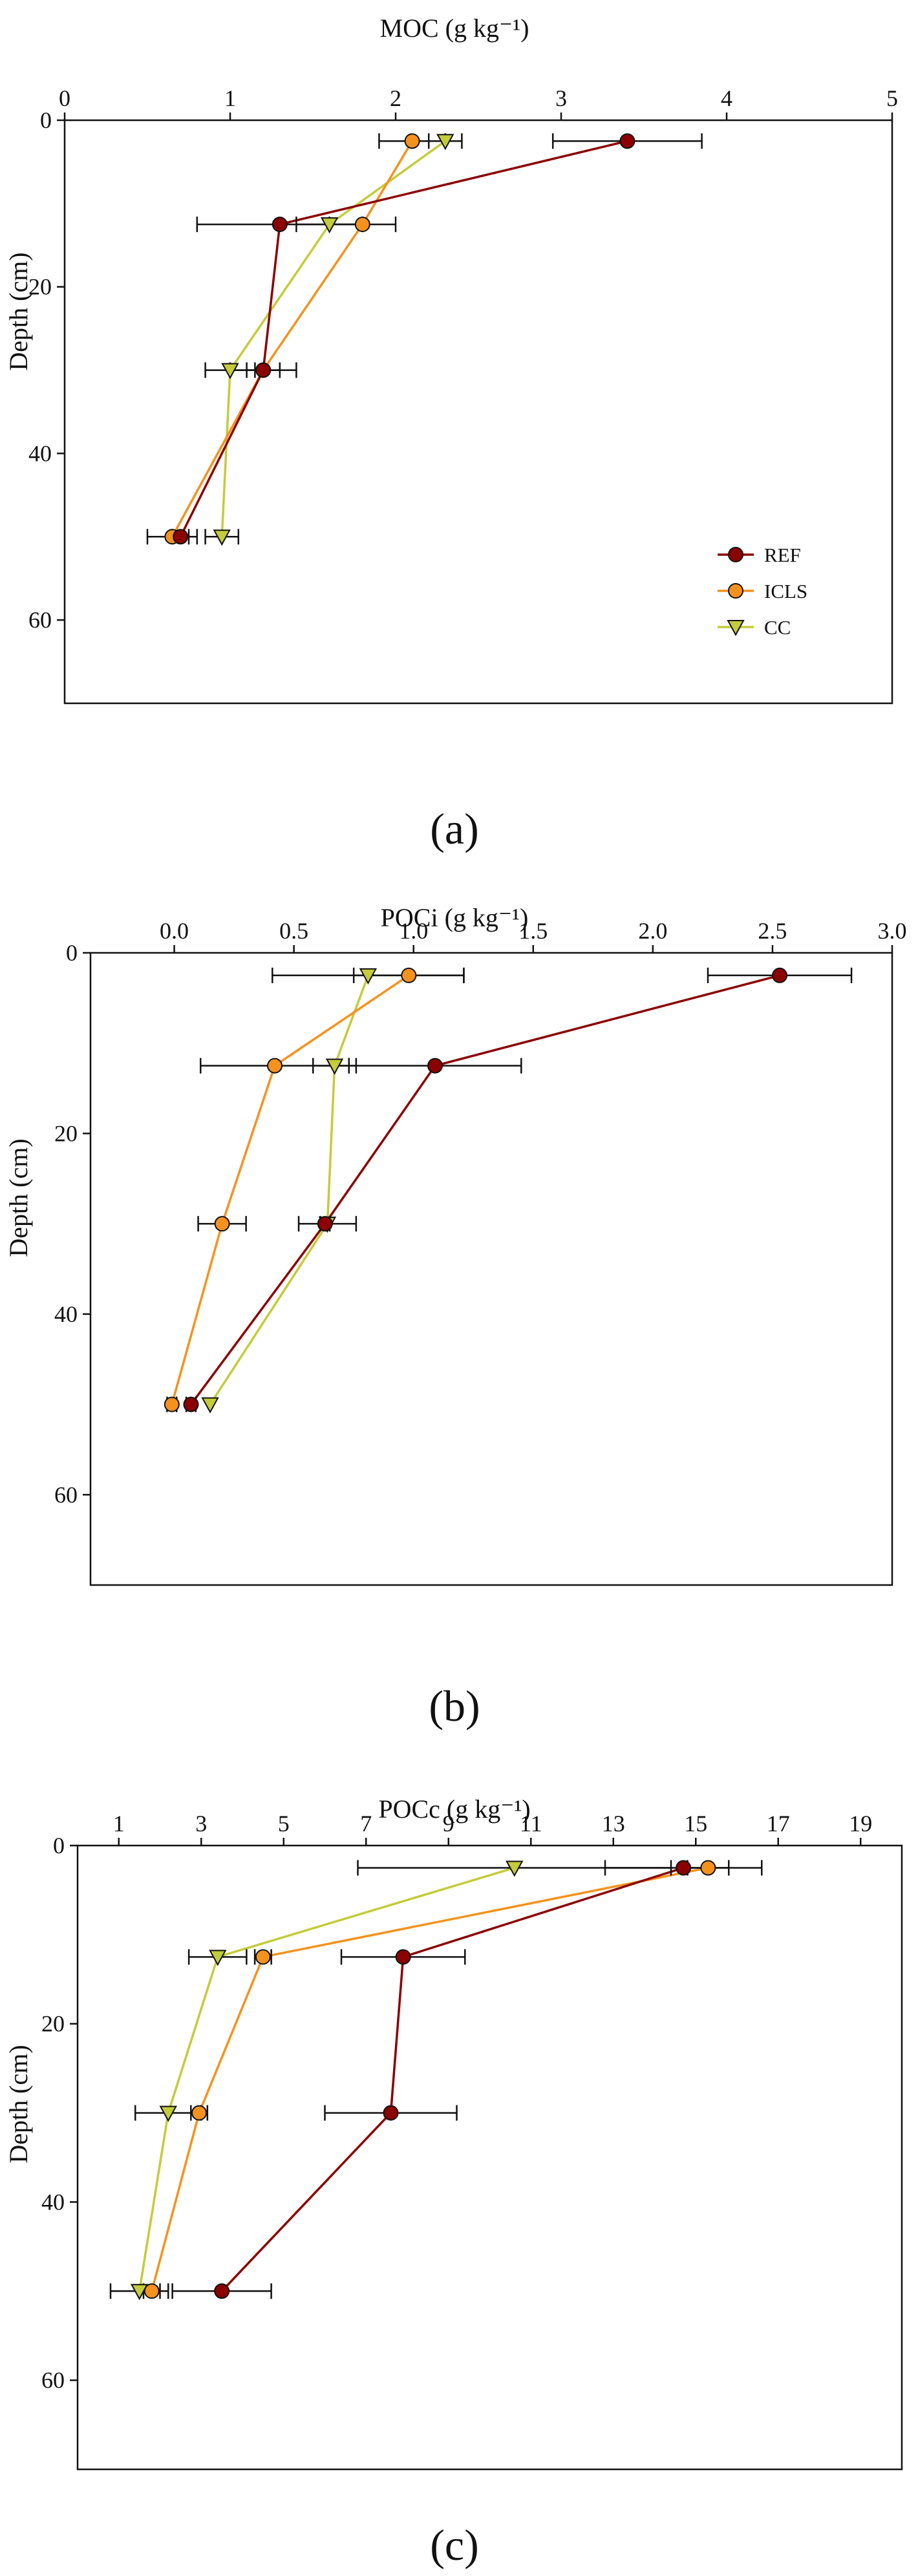 The width and height of the screenshot is (918, 2576). What do you see at coordinates (395, 98) in the screenshot?
I see `x-tick-label-a-2: 2` at bounding box center [395, 98].